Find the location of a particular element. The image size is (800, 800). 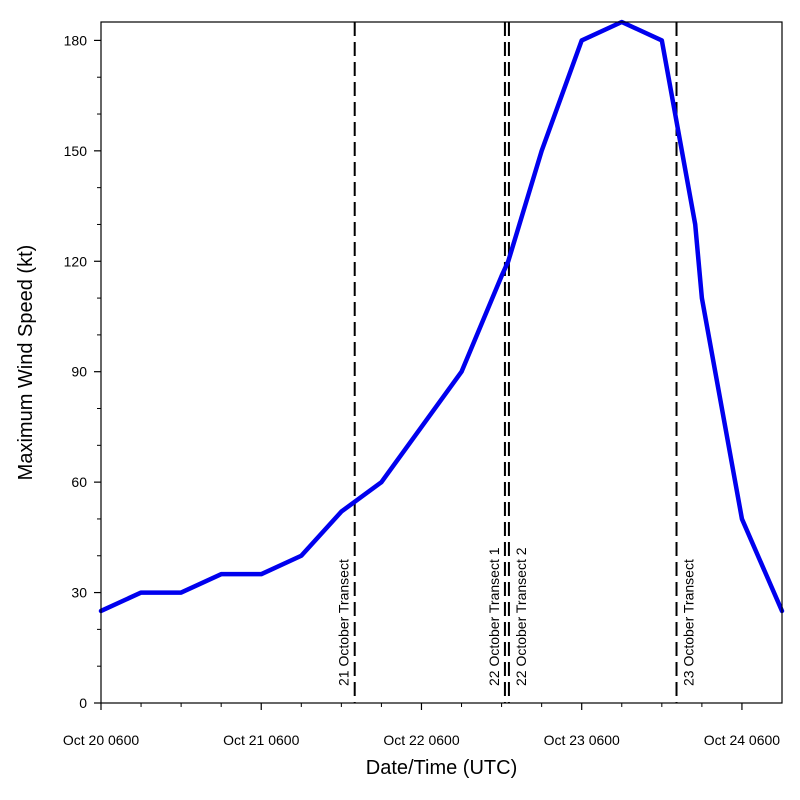

y-axis-label: Maximum Wind Speed (kt) is located at coordinates (26, 363).